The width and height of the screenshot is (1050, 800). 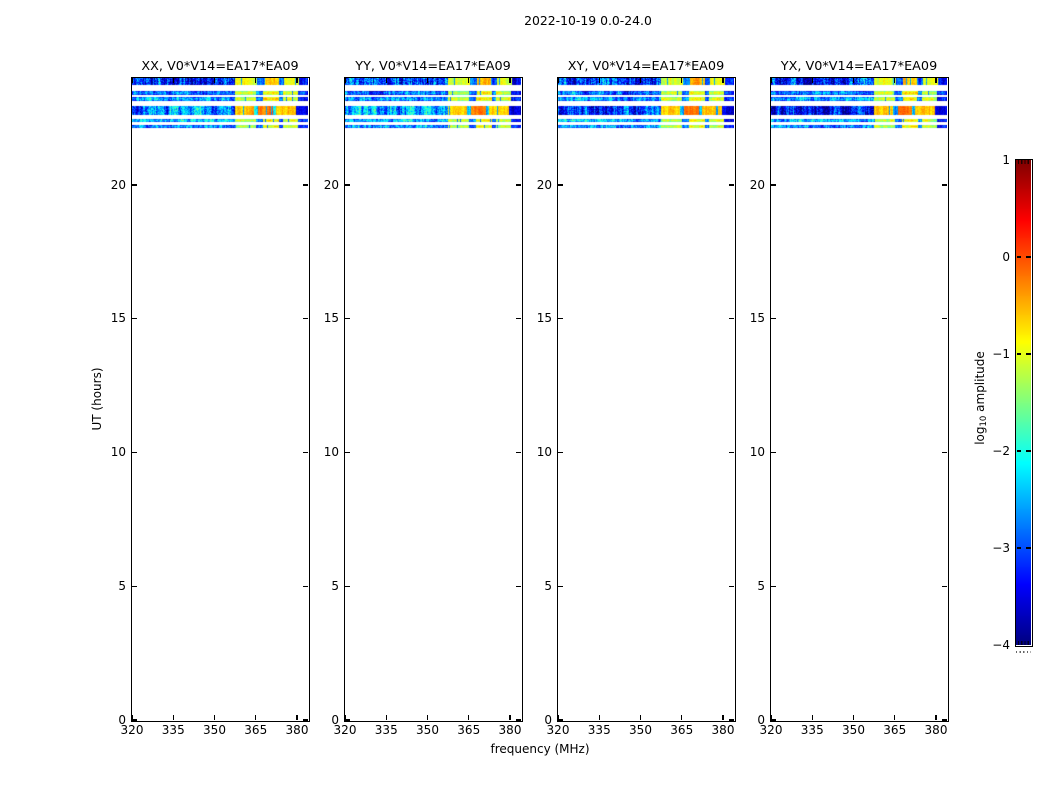 I want to click on colorbar-tick-label: 0, so click(x=1006, y=256).